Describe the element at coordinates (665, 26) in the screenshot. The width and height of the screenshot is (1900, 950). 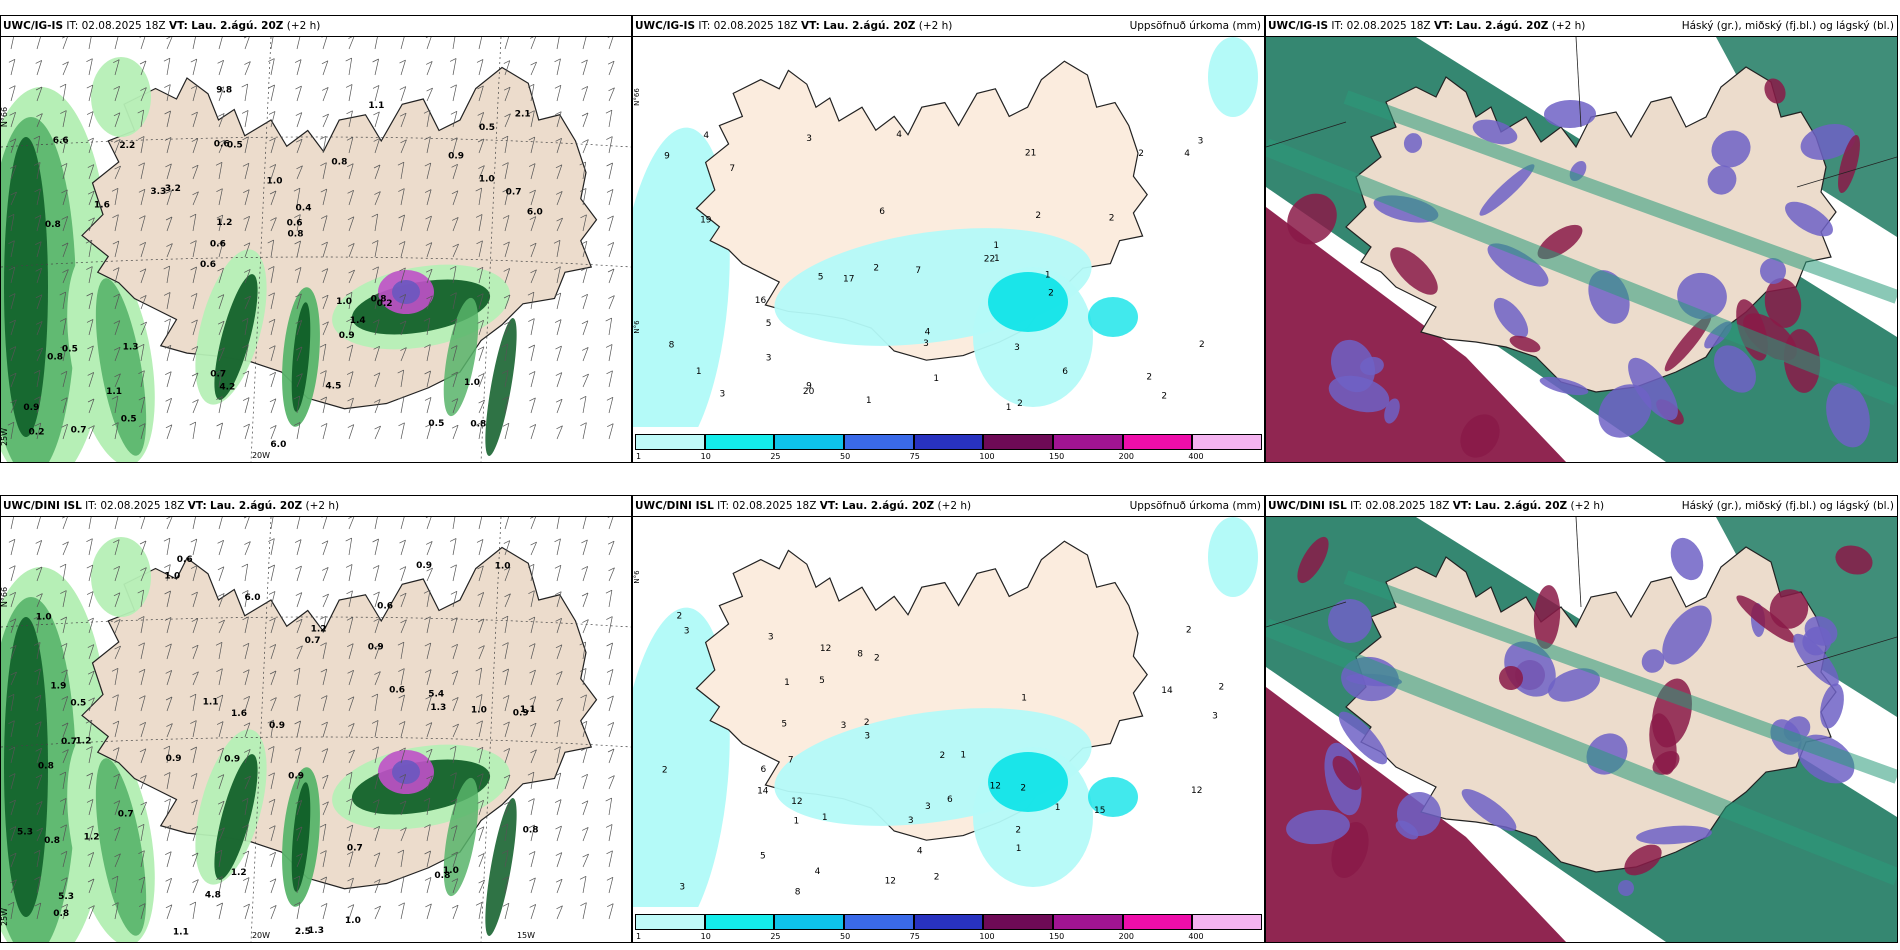
I see `model-name: UWC/IG-IS` at that location.